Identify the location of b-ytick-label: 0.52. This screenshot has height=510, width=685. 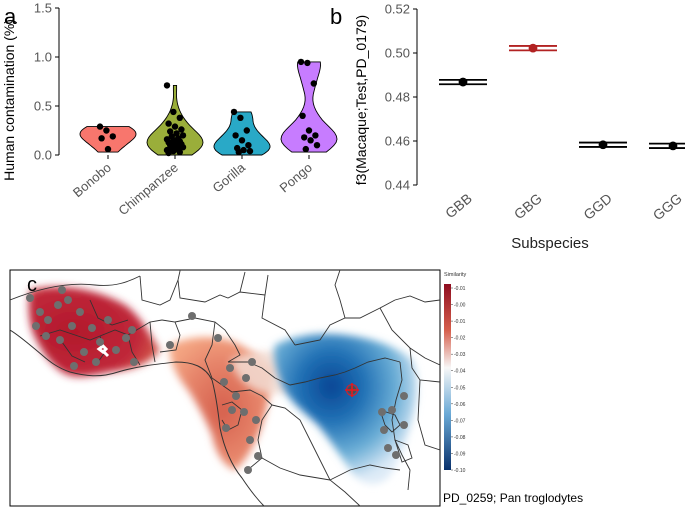
(397, 9).